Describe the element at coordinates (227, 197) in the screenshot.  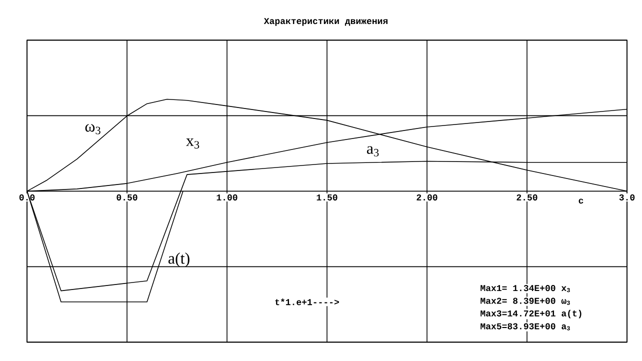
I see `x-tick-label: 1.00` at that location.